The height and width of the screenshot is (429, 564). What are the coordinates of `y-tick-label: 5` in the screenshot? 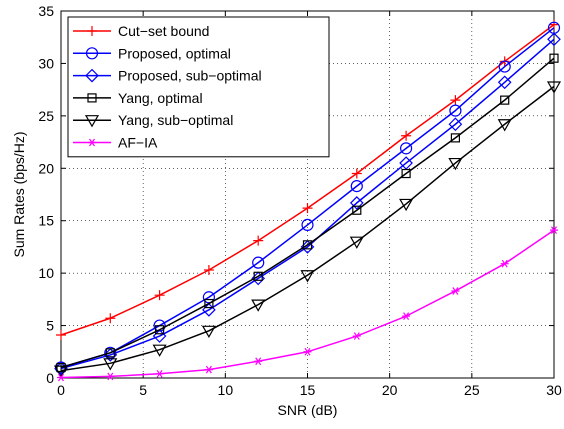 It's located at (50, 326).